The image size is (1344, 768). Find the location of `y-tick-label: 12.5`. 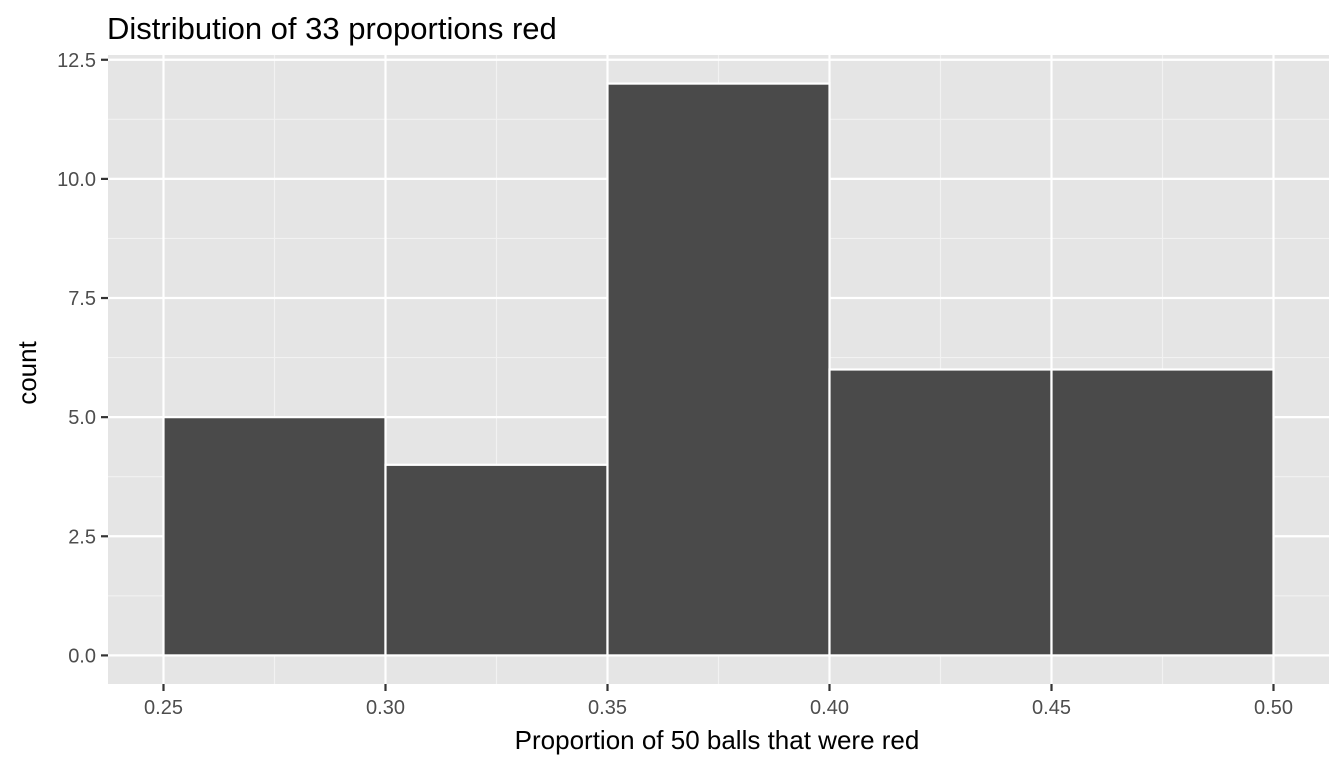

y-tick-label: 12.5 is located at coordinates (76, 61).